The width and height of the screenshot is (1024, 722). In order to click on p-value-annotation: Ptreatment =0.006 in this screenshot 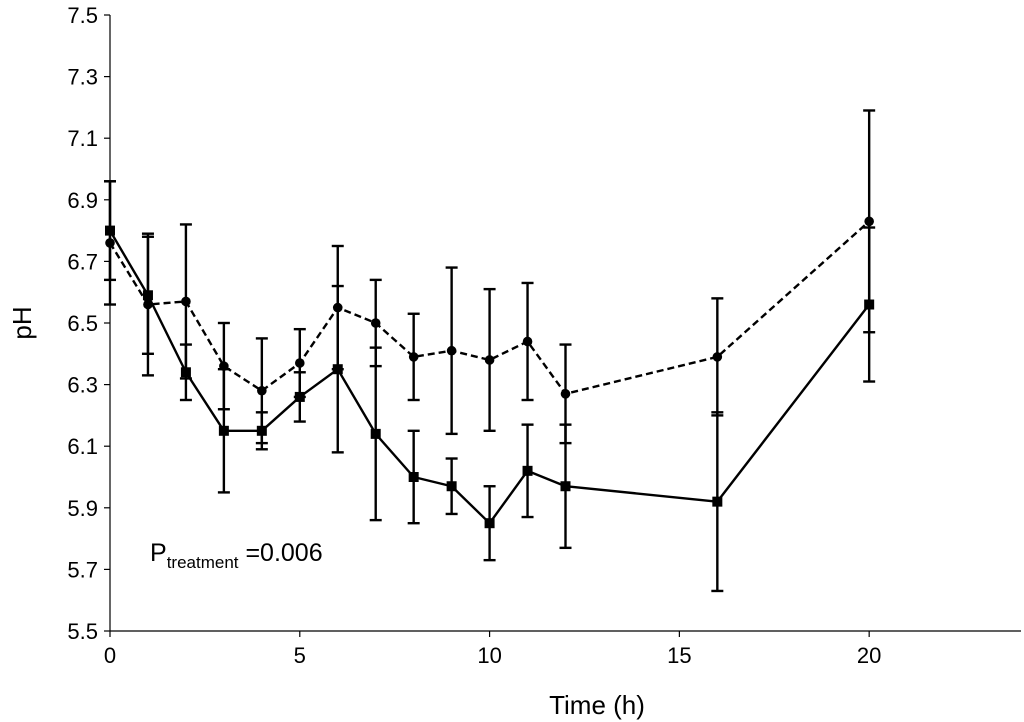, I will do `click(236, 555)`.